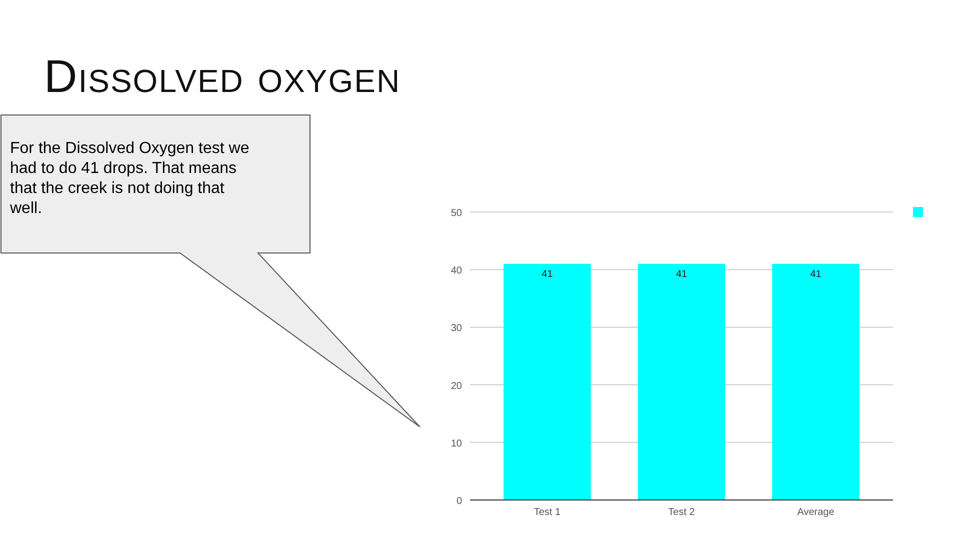 This screenshot has height=540, width=960. What do you see at coordinates (456, 328) in the screenshot?
I see `y-tick-label: 30` at bounding box center [456, 328].